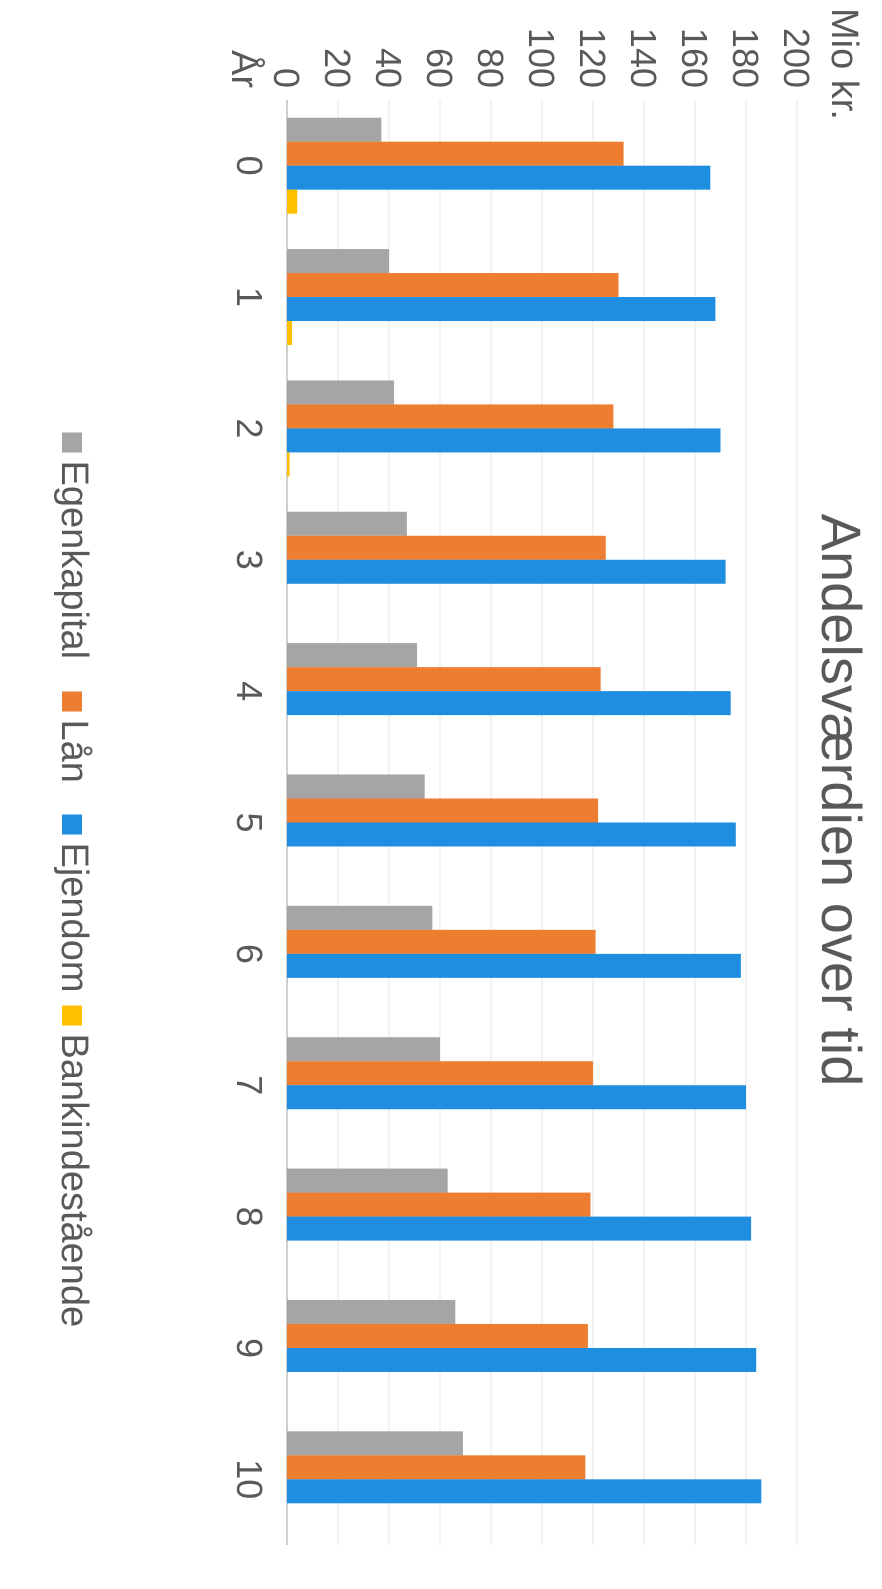 This screenshot has height=1589, width=882. I want to click on bar-lån-1, so click(453, 285).